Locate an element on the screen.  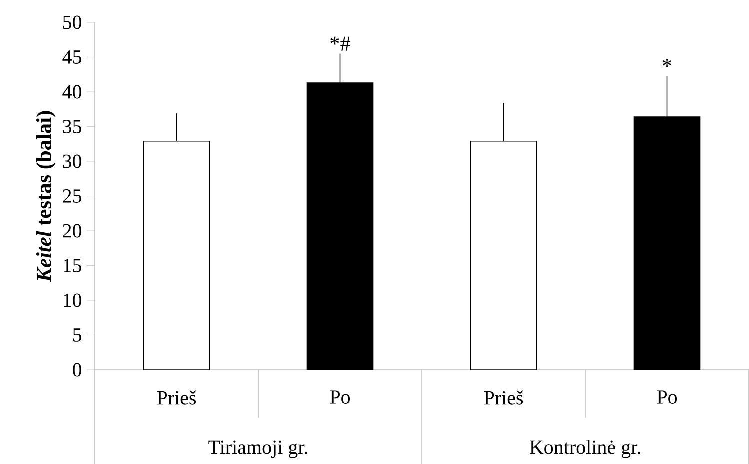
y-tick-label: 5 is located at coordinates (77, 335).